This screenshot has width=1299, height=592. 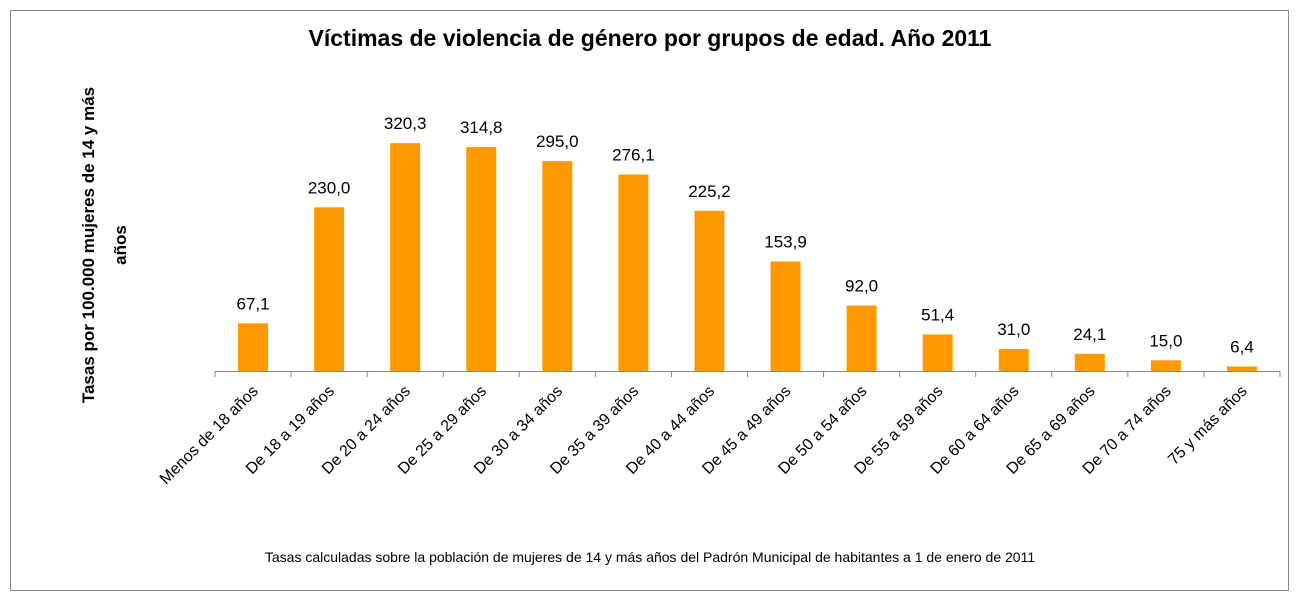 I want to click on data-label: 230,0, so click(x=329, y=187).